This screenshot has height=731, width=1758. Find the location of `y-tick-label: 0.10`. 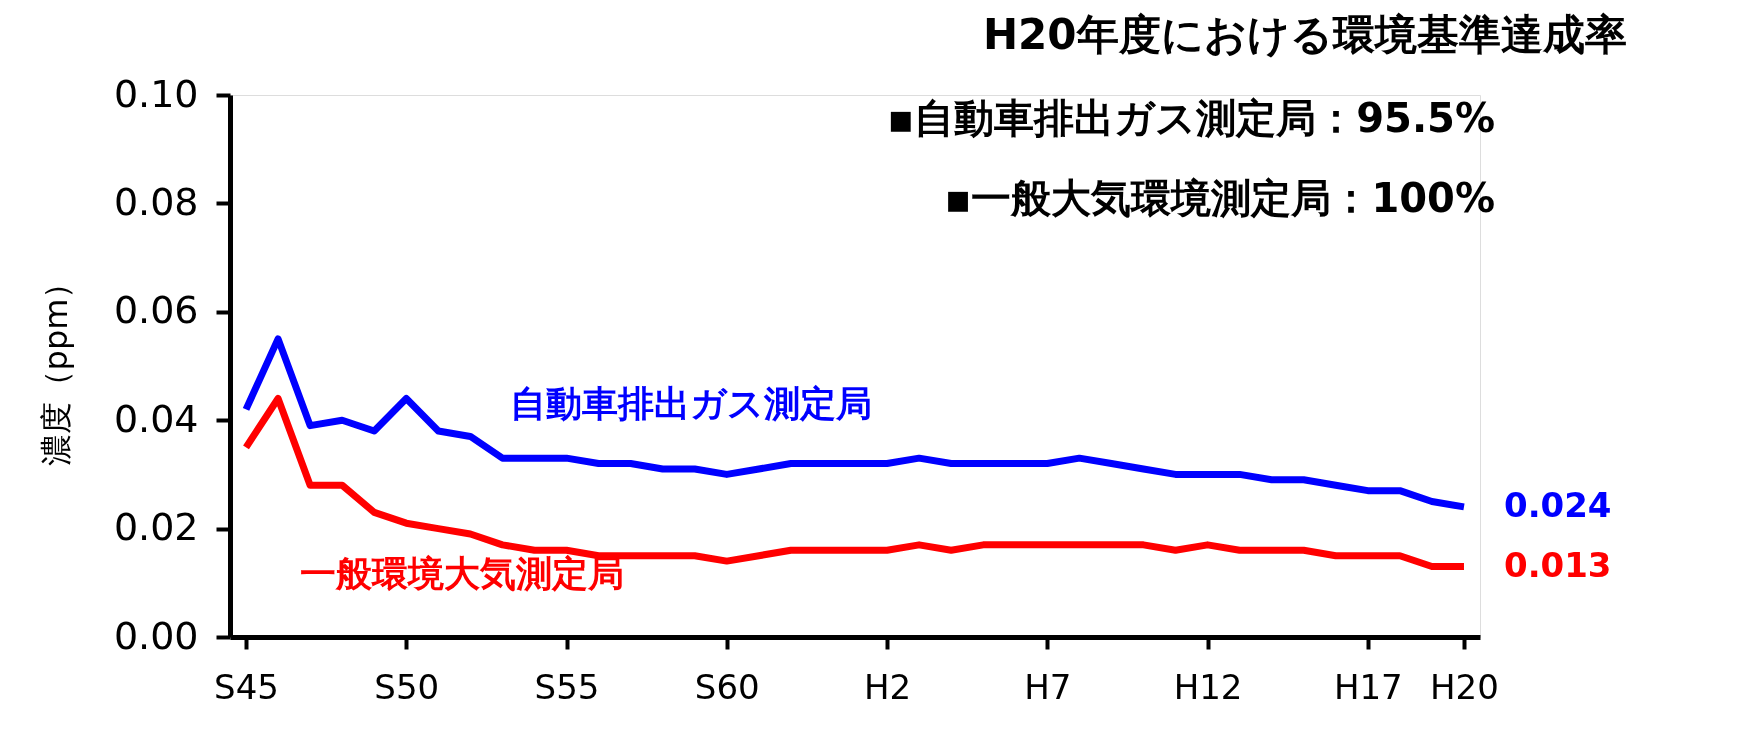

y-tick-label: 0.10 is located at coordinates (156, 93).